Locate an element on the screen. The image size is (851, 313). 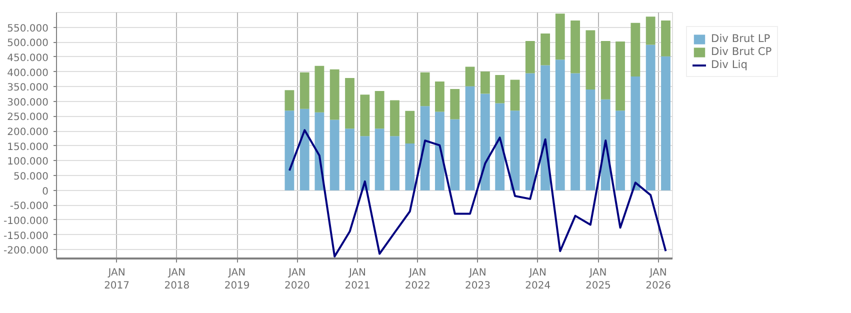
x-tick-label: JAN 2020 is located at coordinates (297, 280).